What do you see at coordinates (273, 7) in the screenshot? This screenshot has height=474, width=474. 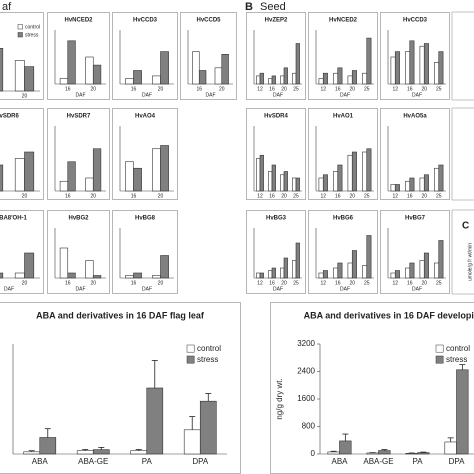 I see `seed-label: Seed` at bounding box center [273, 7].